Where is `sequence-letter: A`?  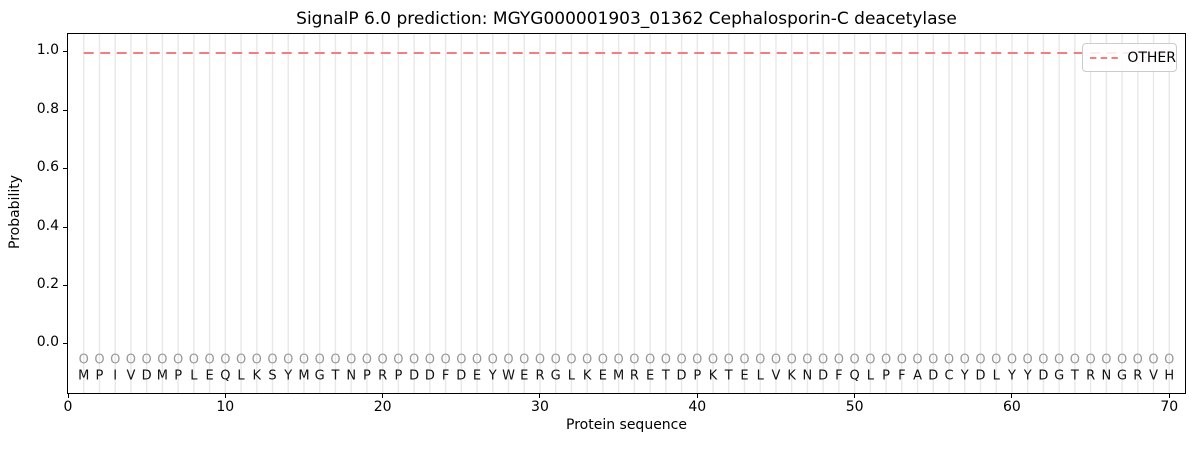 sequence-letter: A is located at coordinates (917, 376).